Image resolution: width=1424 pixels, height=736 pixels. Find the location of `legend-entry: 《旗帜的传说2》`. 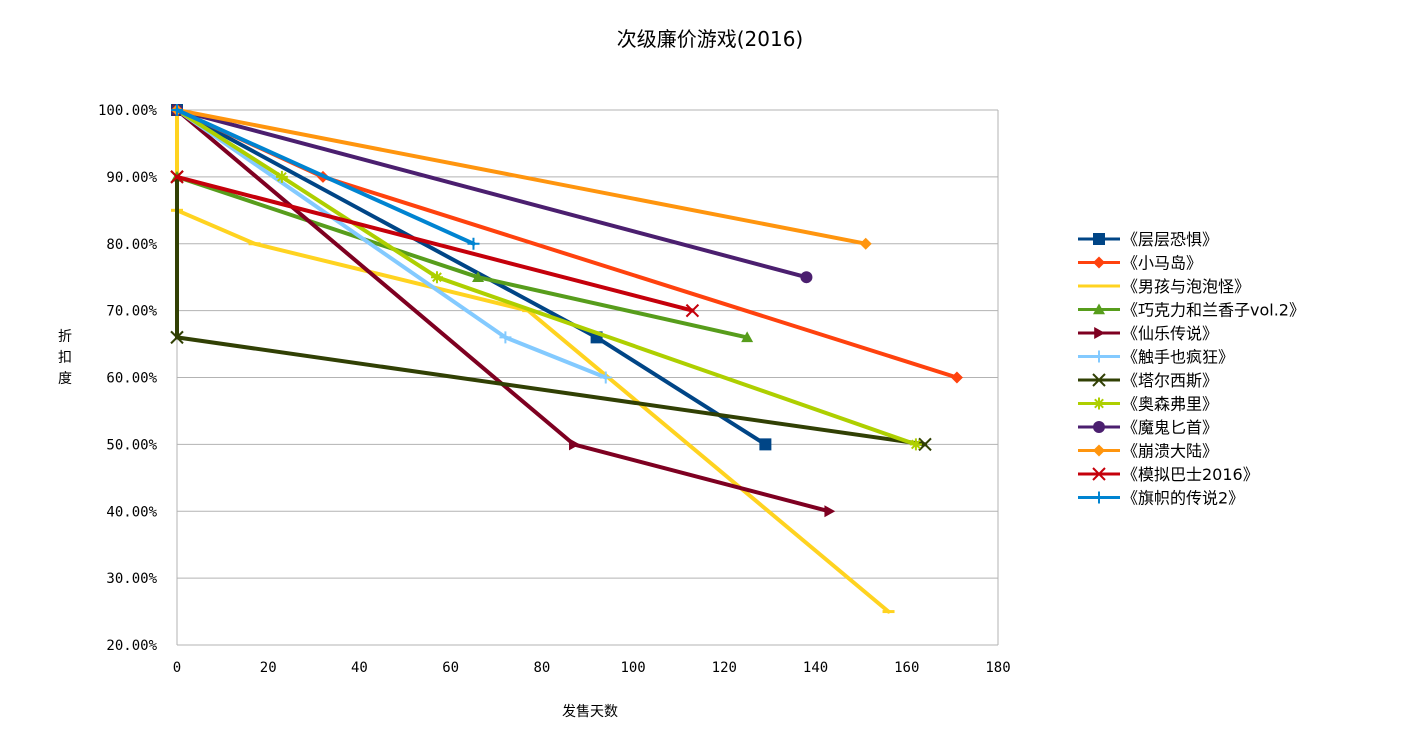

legend-entry: 《旗帜的传说2》 is located at coordinates (1161, 498).